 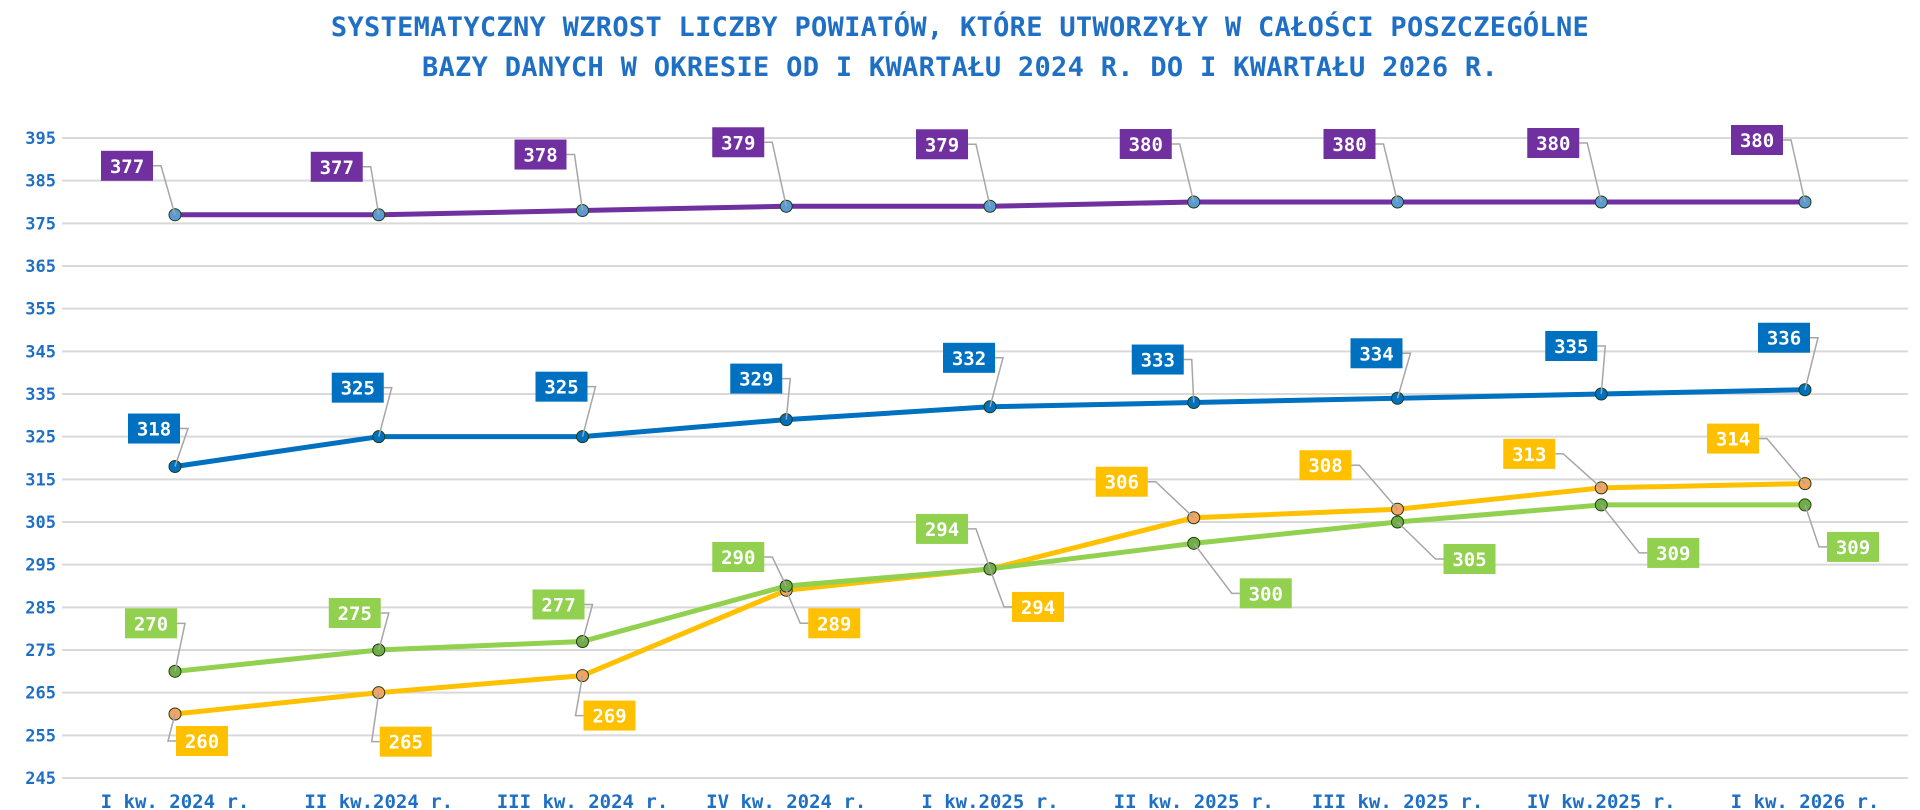 What do you see at coordinates (1805, 800) in the screenshot?
I see `x-tick-label: I kw. 2026 r.` at bounding box center [1805, 800].